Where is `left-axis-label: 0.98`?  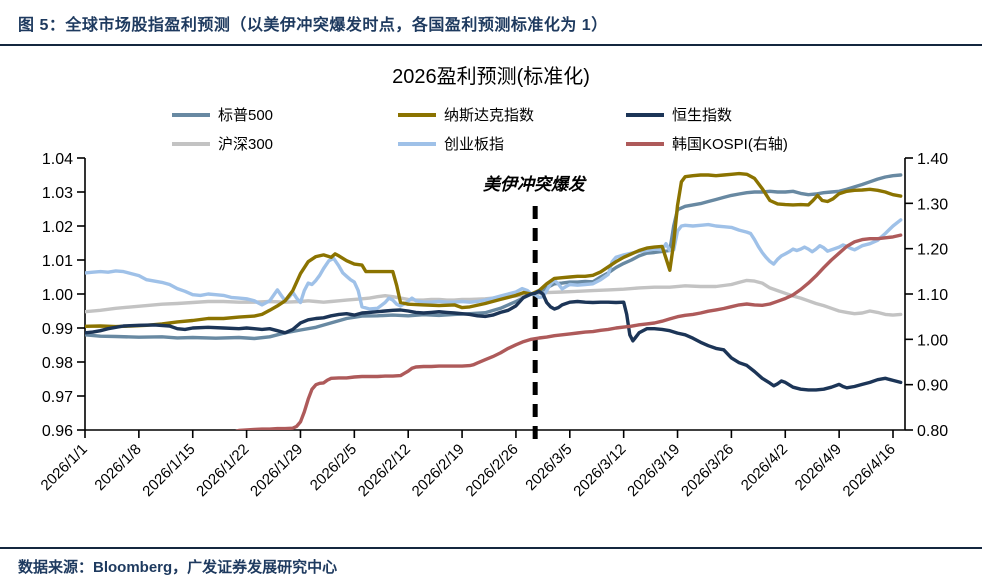
left-axis-label: 0.98 is located at coordinates (57, 363).